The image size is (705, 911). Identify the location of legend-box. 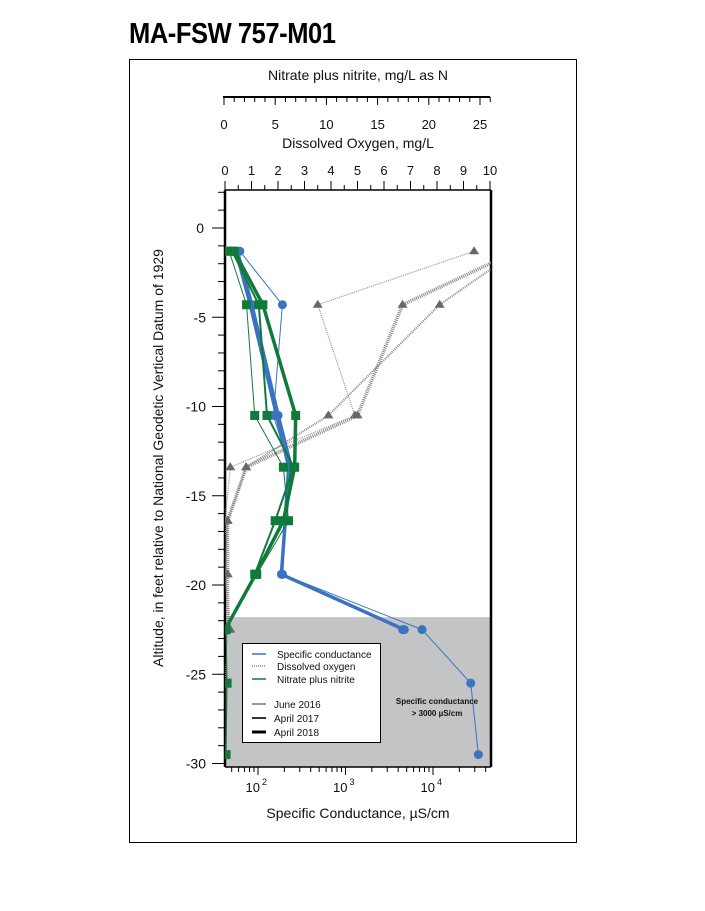
(311, 693).